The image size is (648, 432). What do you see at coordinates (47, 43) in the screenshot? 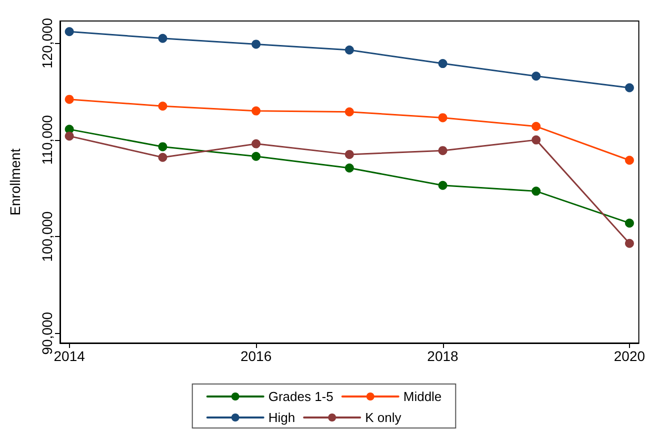
I see `y-tick-label: 120,000` at bounding box center [47, 43].